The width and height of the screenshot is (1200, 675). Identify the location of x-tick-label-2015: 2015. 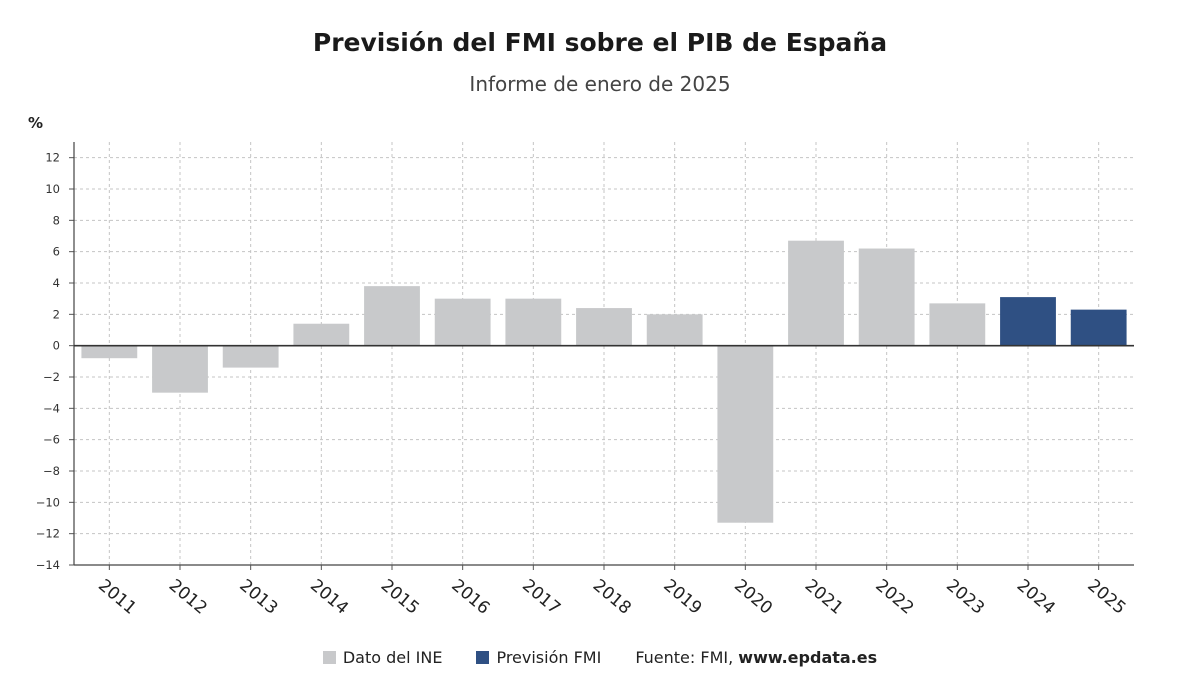
(400, 597).